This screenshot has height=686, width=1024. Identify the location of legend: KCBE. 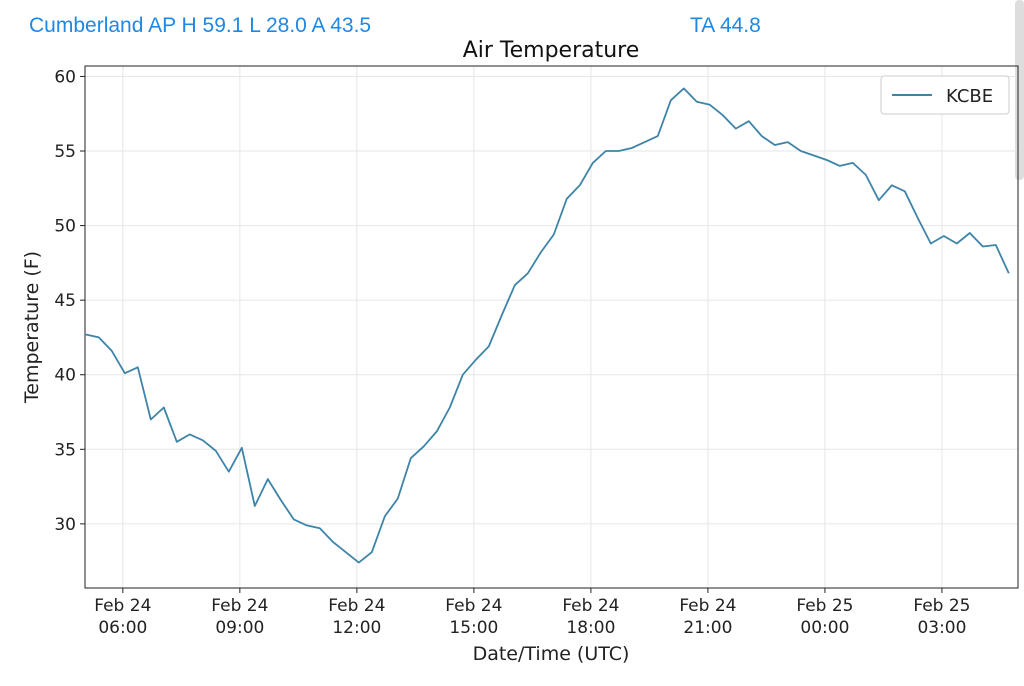
(945, 95).